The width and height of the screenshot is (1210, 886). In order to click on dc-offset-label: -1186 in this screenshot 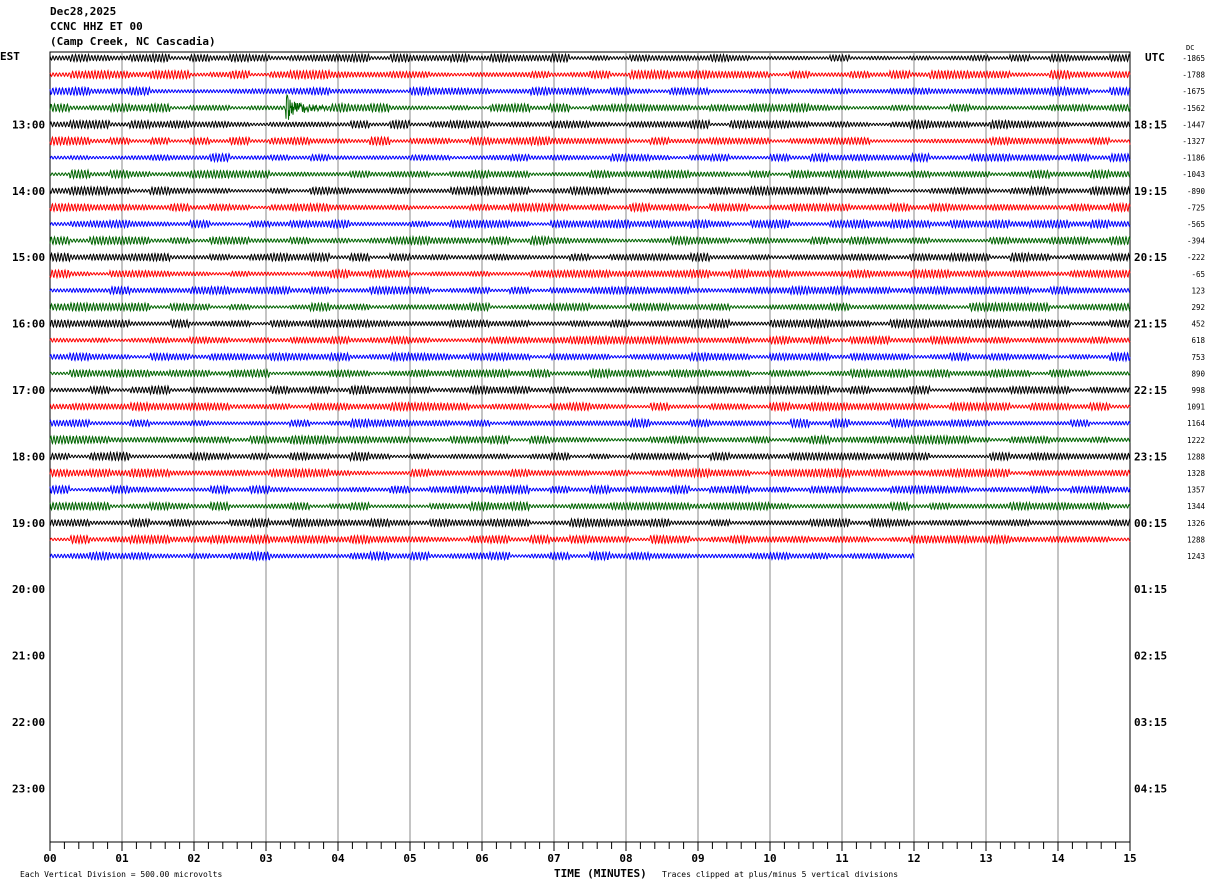, I will do `click(1193, 158)`.